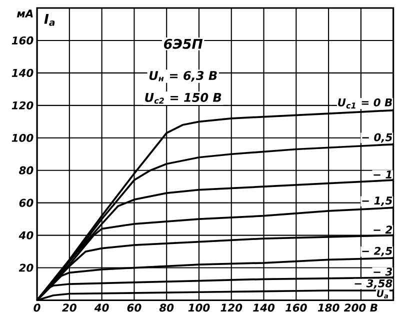  Describe the element at coordinates (183, 76) in the screenshot. I see `annotation: U$_{н}$ = 6,3 В` at that location.